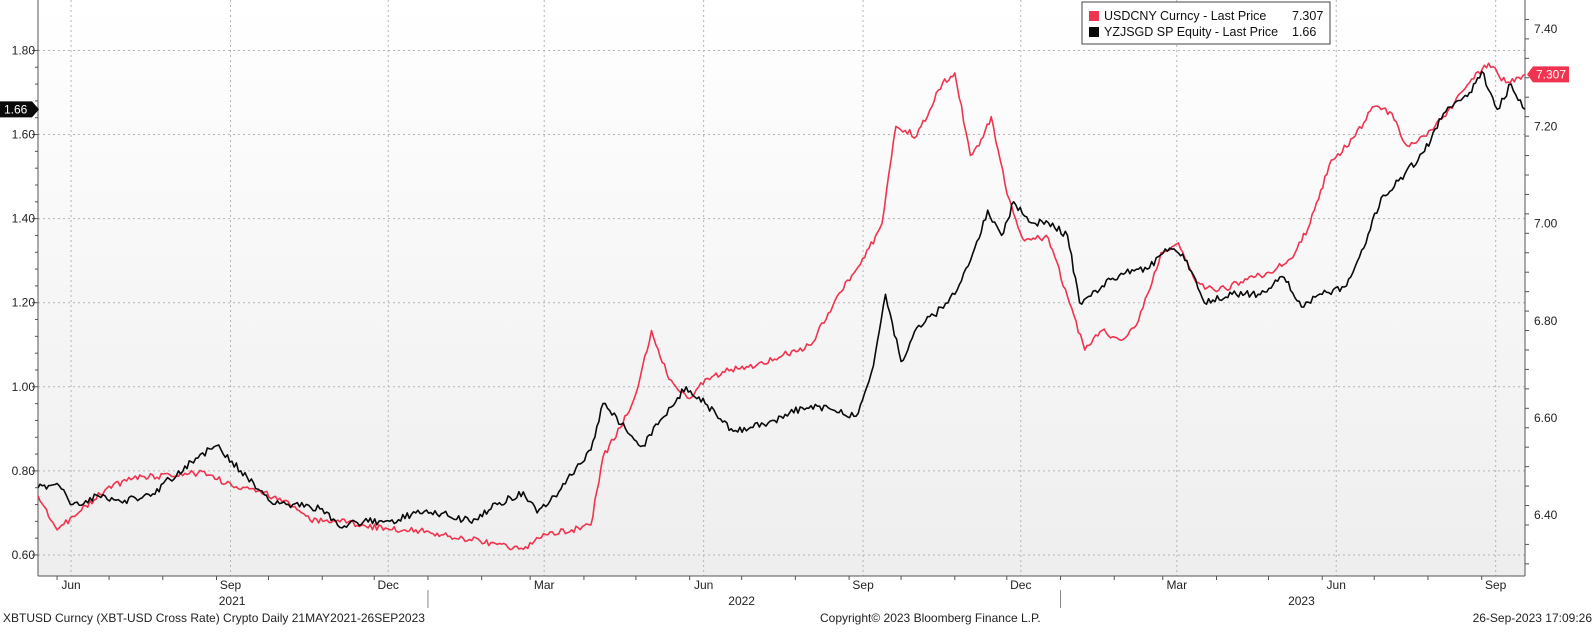  I want to click on left-axis-tick-label: 1.20, so click(24, 303).